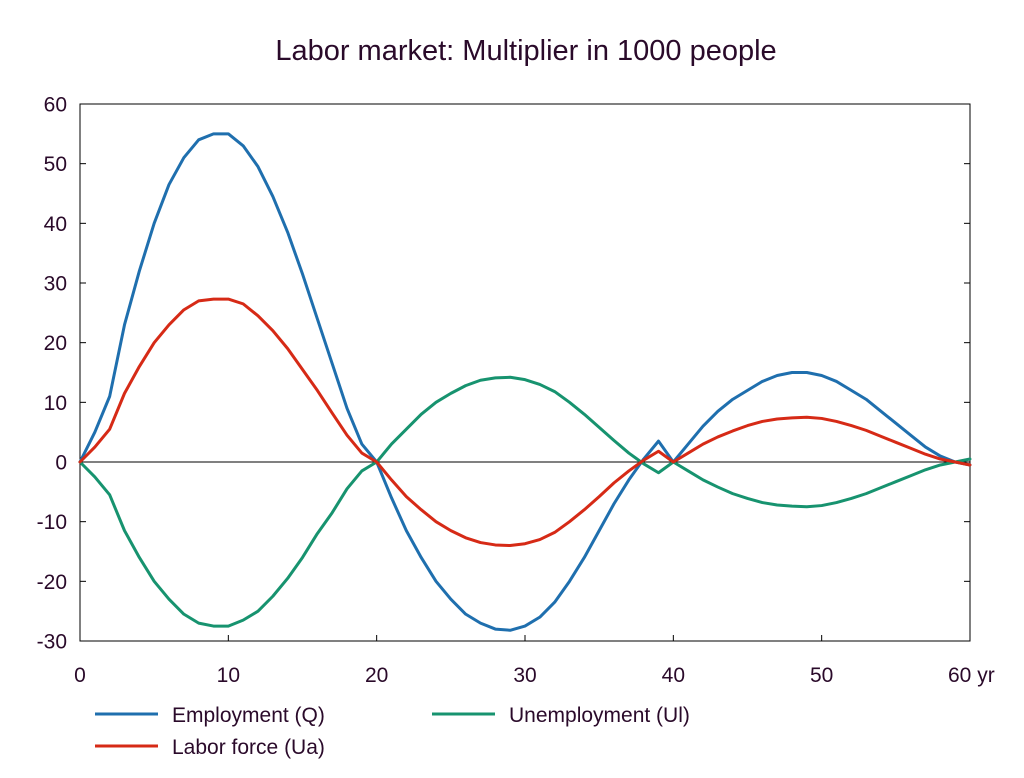 The height and width of the screenshot is (778, 1024). What do you see at coordinates (376, 675) in the screenshot?
I see `x-tick-label: 20` at bounding box center [376, 675].